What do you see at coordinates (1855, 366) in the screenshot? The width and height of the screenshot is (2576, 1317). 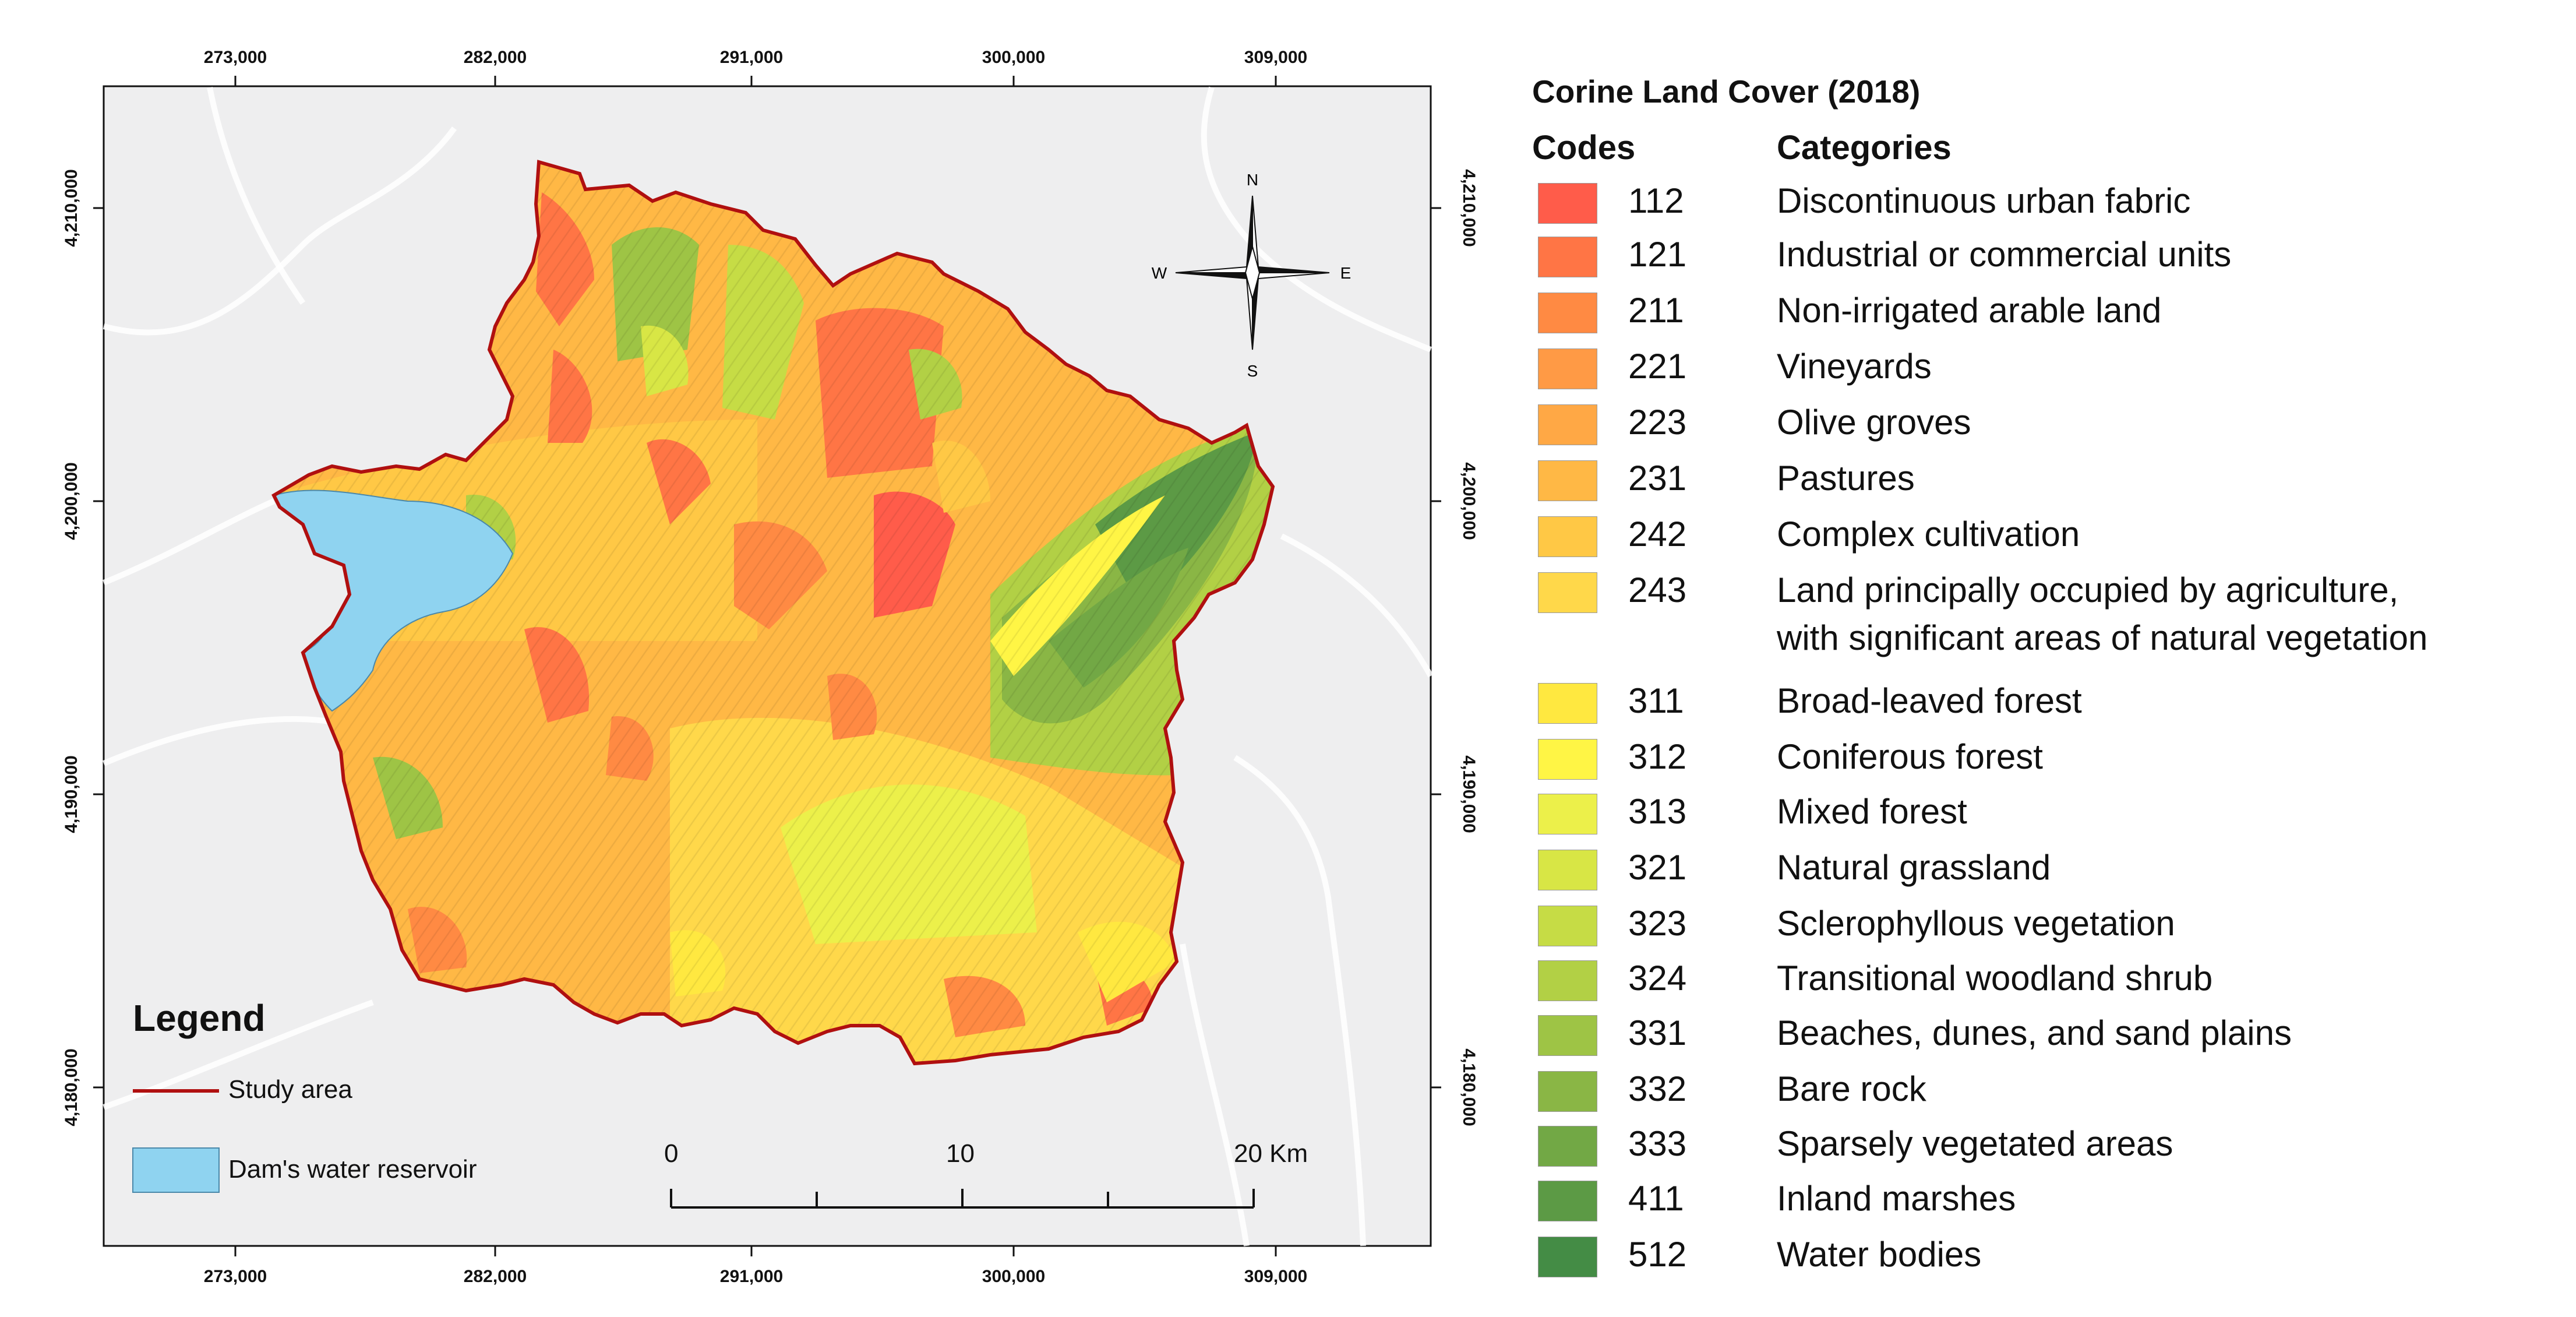 I see `legend-category: Vineyards` at bounding box center [1855, 366].